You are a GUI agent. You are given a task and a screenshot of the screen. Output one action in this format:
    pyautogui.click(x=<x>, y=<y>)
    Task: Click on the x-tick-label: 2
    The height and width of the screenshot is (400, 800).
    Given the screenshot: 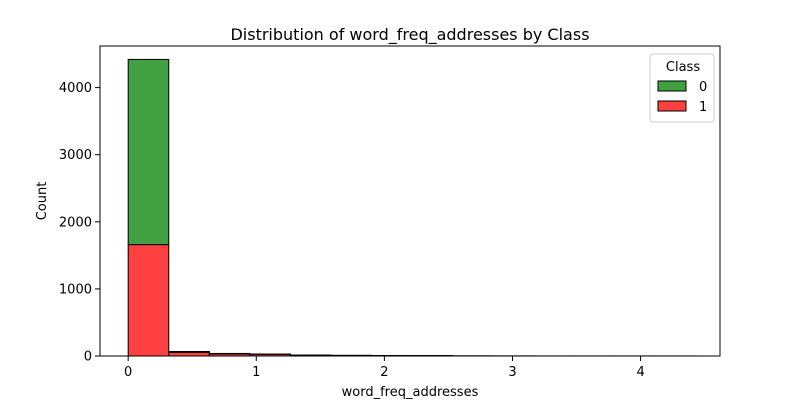 What is the action you would take?
    pyautogui.click(x=384, y=372)
    